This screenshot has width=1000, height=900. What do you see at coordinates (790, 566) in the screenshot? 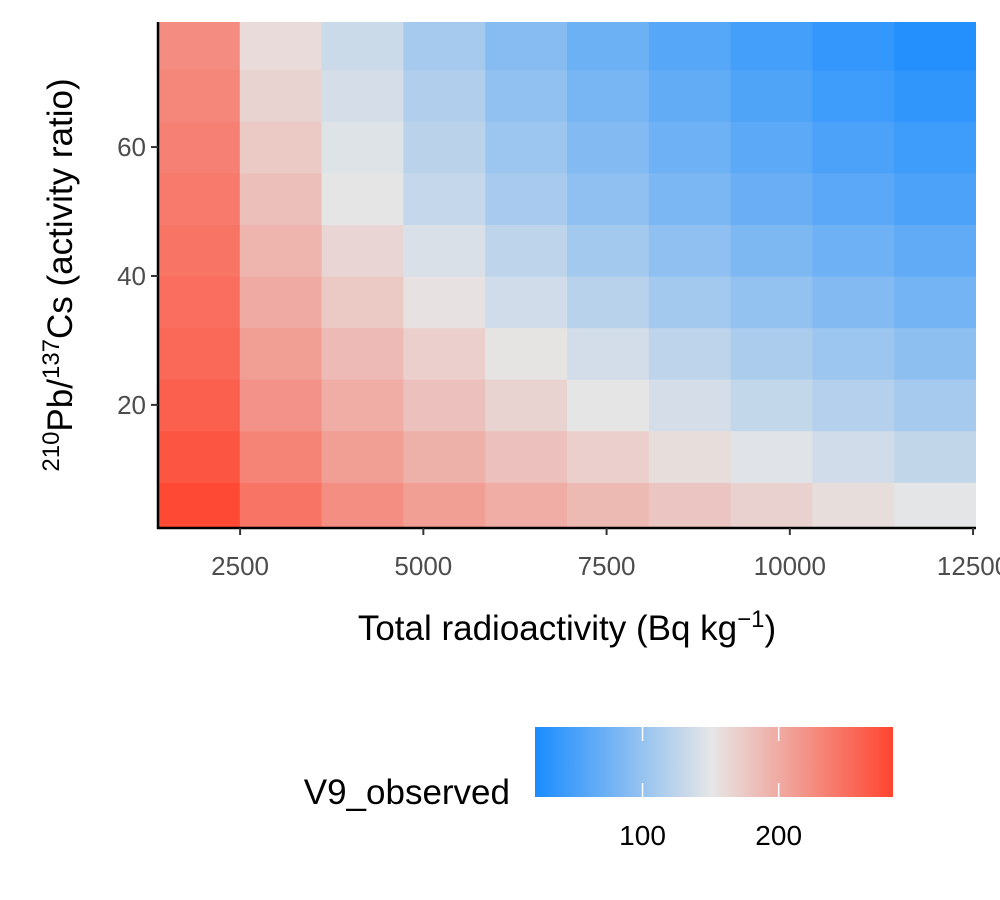
I see `x-tick-label: 10000` at bounding box center [790, 566].